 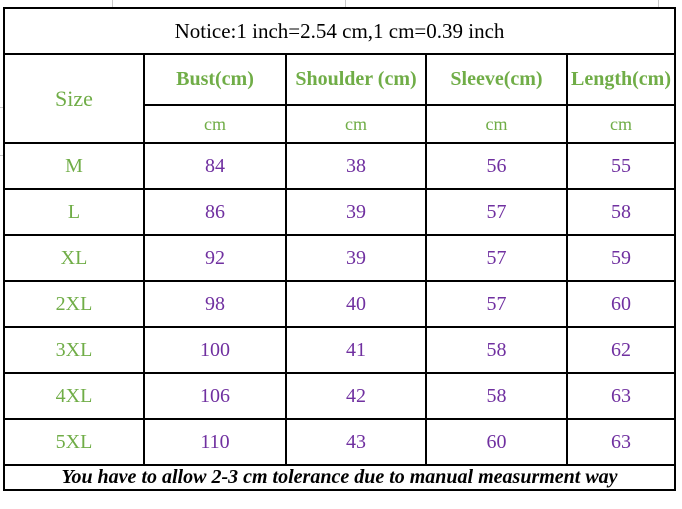 What do you see at coordinates (356, 396) in the screenshot?
I see `value-cell: 42` at bounding box center [356, 396].